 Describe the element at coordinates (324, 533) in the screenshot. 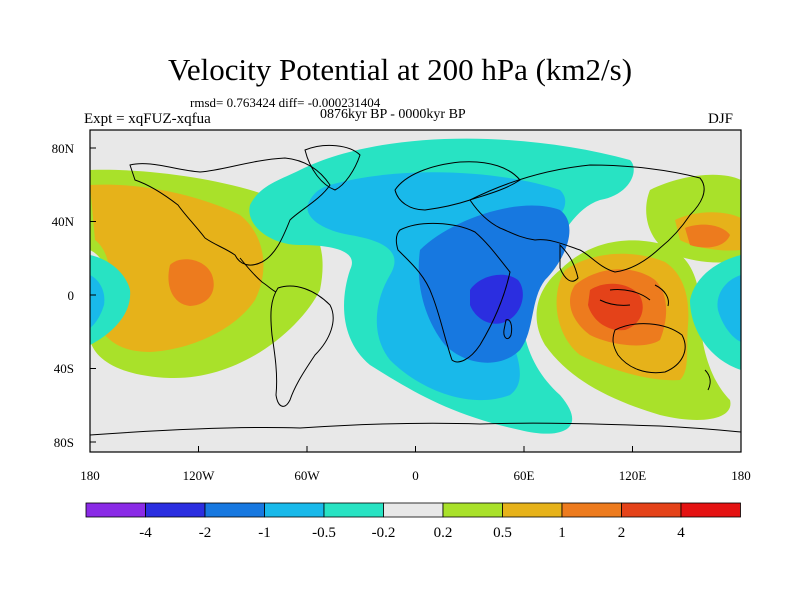

I see `colorbar-label: -0.5` at that location.